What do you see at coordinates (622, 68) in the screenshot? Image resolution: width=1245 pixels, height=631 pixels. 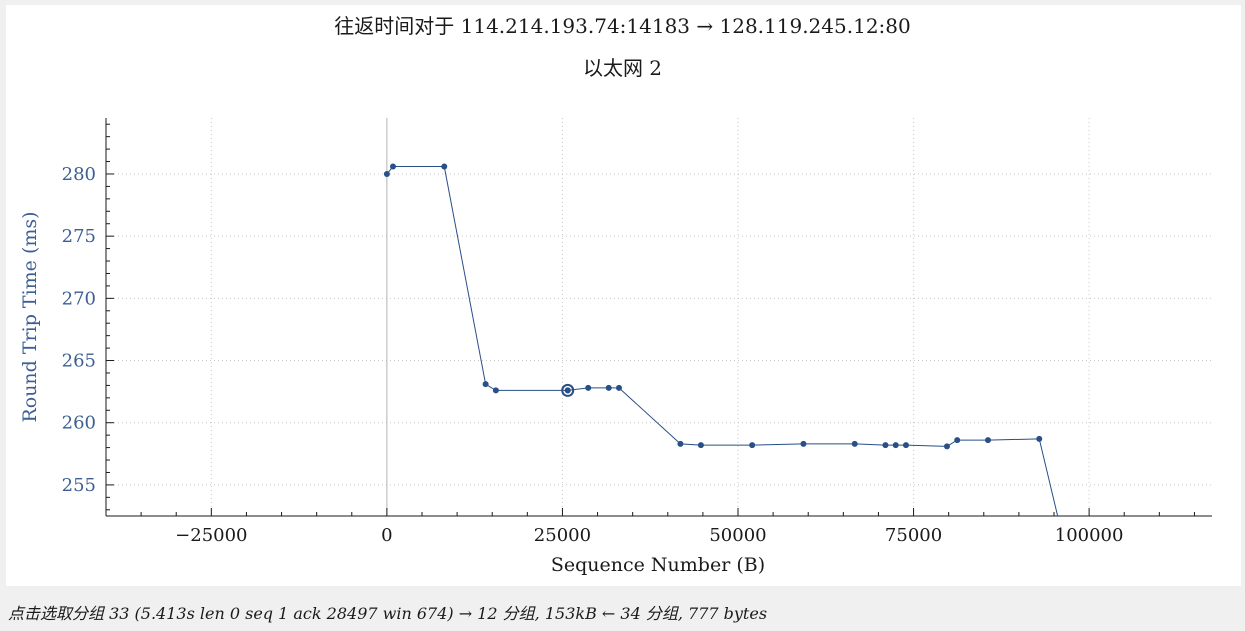 I see `chart-subtitle: 以太网 2` at bounding box center [622, 68].